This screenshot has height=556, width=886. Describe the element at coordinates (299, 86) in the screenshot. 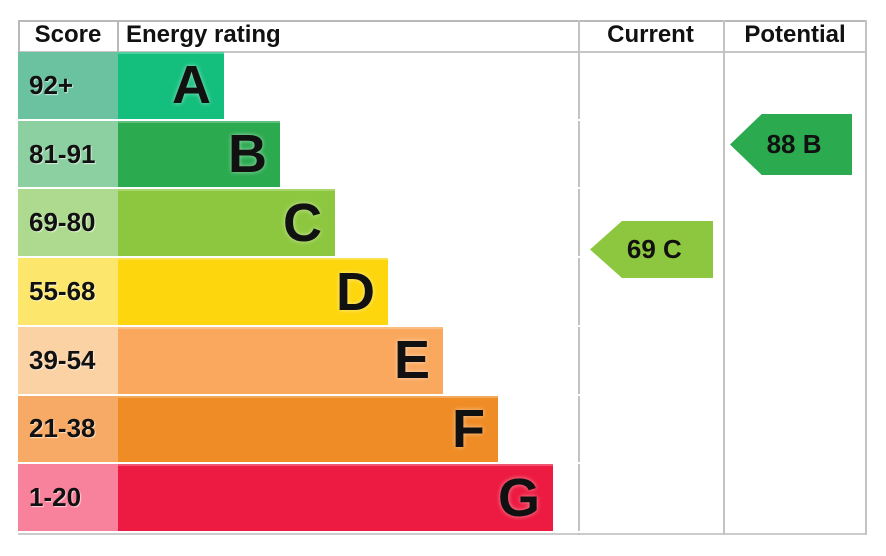

I see `band-row-a: 92+ A` at that location.